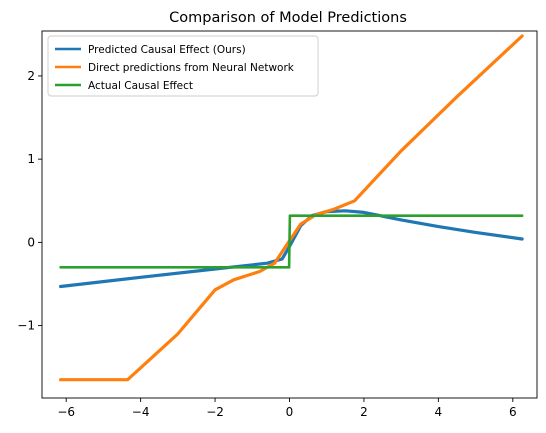 This screenshot has width=546, height=433. Describe the element at coordinates (141, 412) in the screenshot. I see `x-tick-label: −4` at that location.